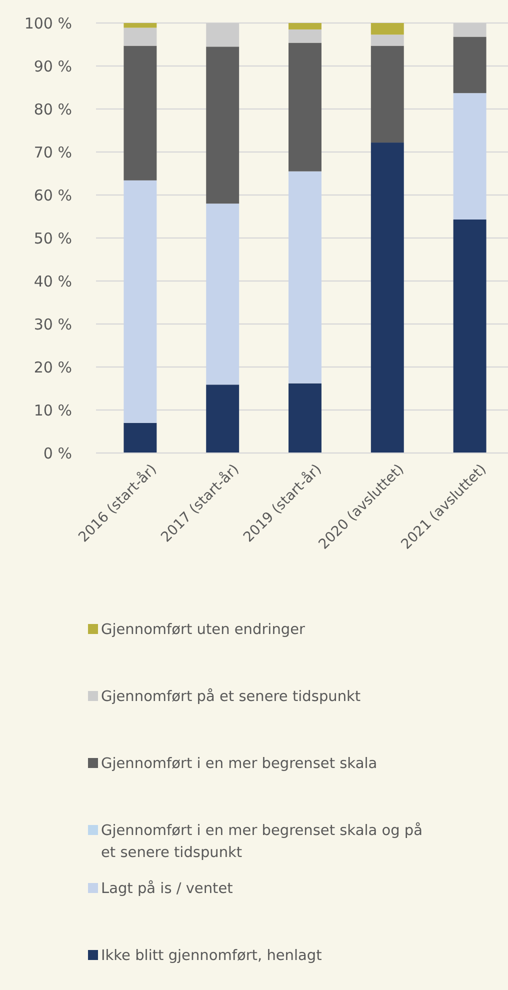 This screenshot has height=990, width=508. Describe the element at coordinates (53, 324) in the screenshot. I see `y-tick-label: 30 %` at that location.